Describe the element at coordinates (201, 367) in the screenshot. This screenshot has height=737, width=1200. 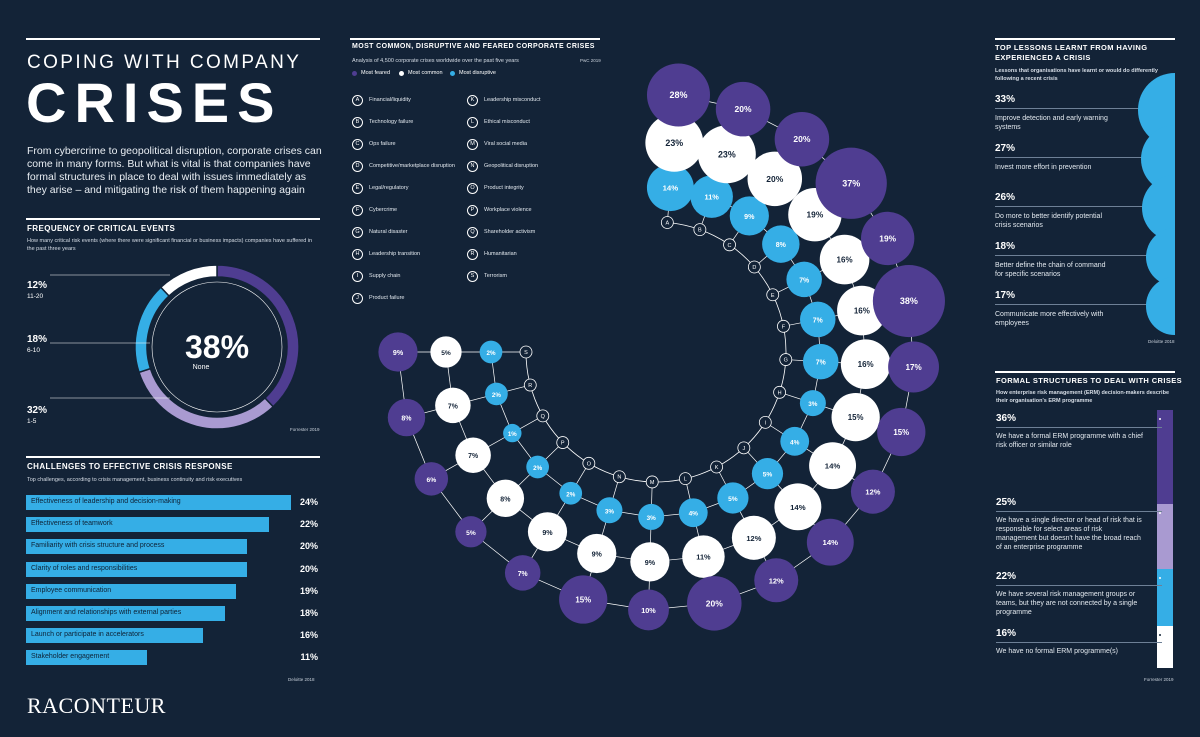
I see `donut-center-label: None` at that location.